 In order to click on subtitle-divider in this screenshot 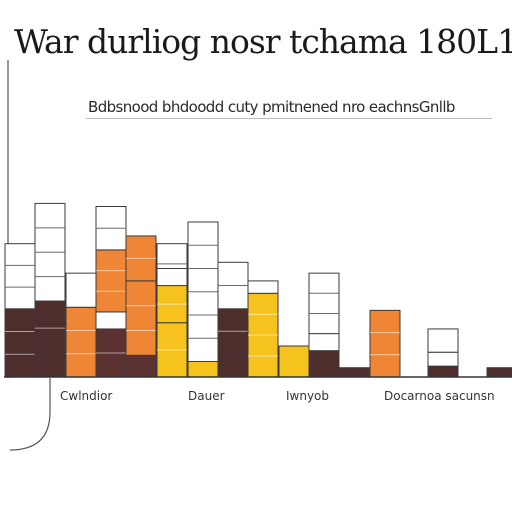, I will do `click(289, 118)`.